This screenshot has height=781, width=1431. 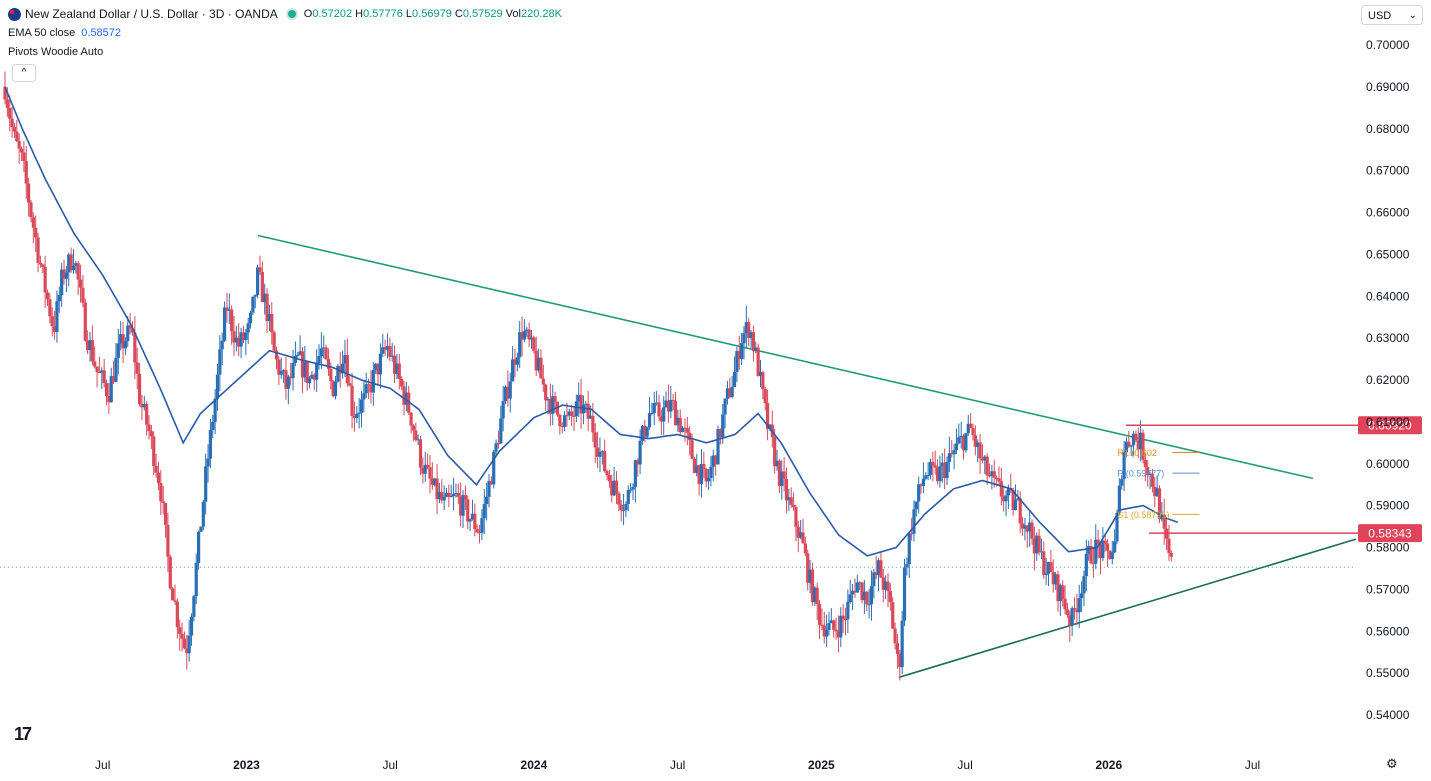 What do you see at coordinates (55, 52) in the screenshot?
I see `legend-pivots-row: Pivots Woodie Auto` at bounding box center [55, 52].